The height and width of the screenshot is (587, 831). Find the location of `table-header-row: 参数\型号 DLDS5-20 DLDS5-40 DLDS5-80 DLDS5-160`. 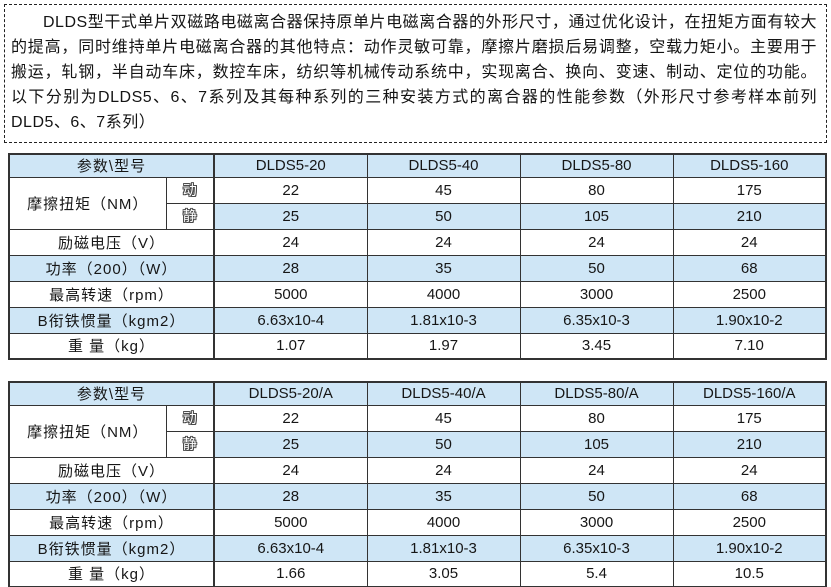

table-header-row: 参数\型号 DLDS5-20 DLDS5-40 DLDS5-80 DLDS5-160 is located at coordinates (417, 165).